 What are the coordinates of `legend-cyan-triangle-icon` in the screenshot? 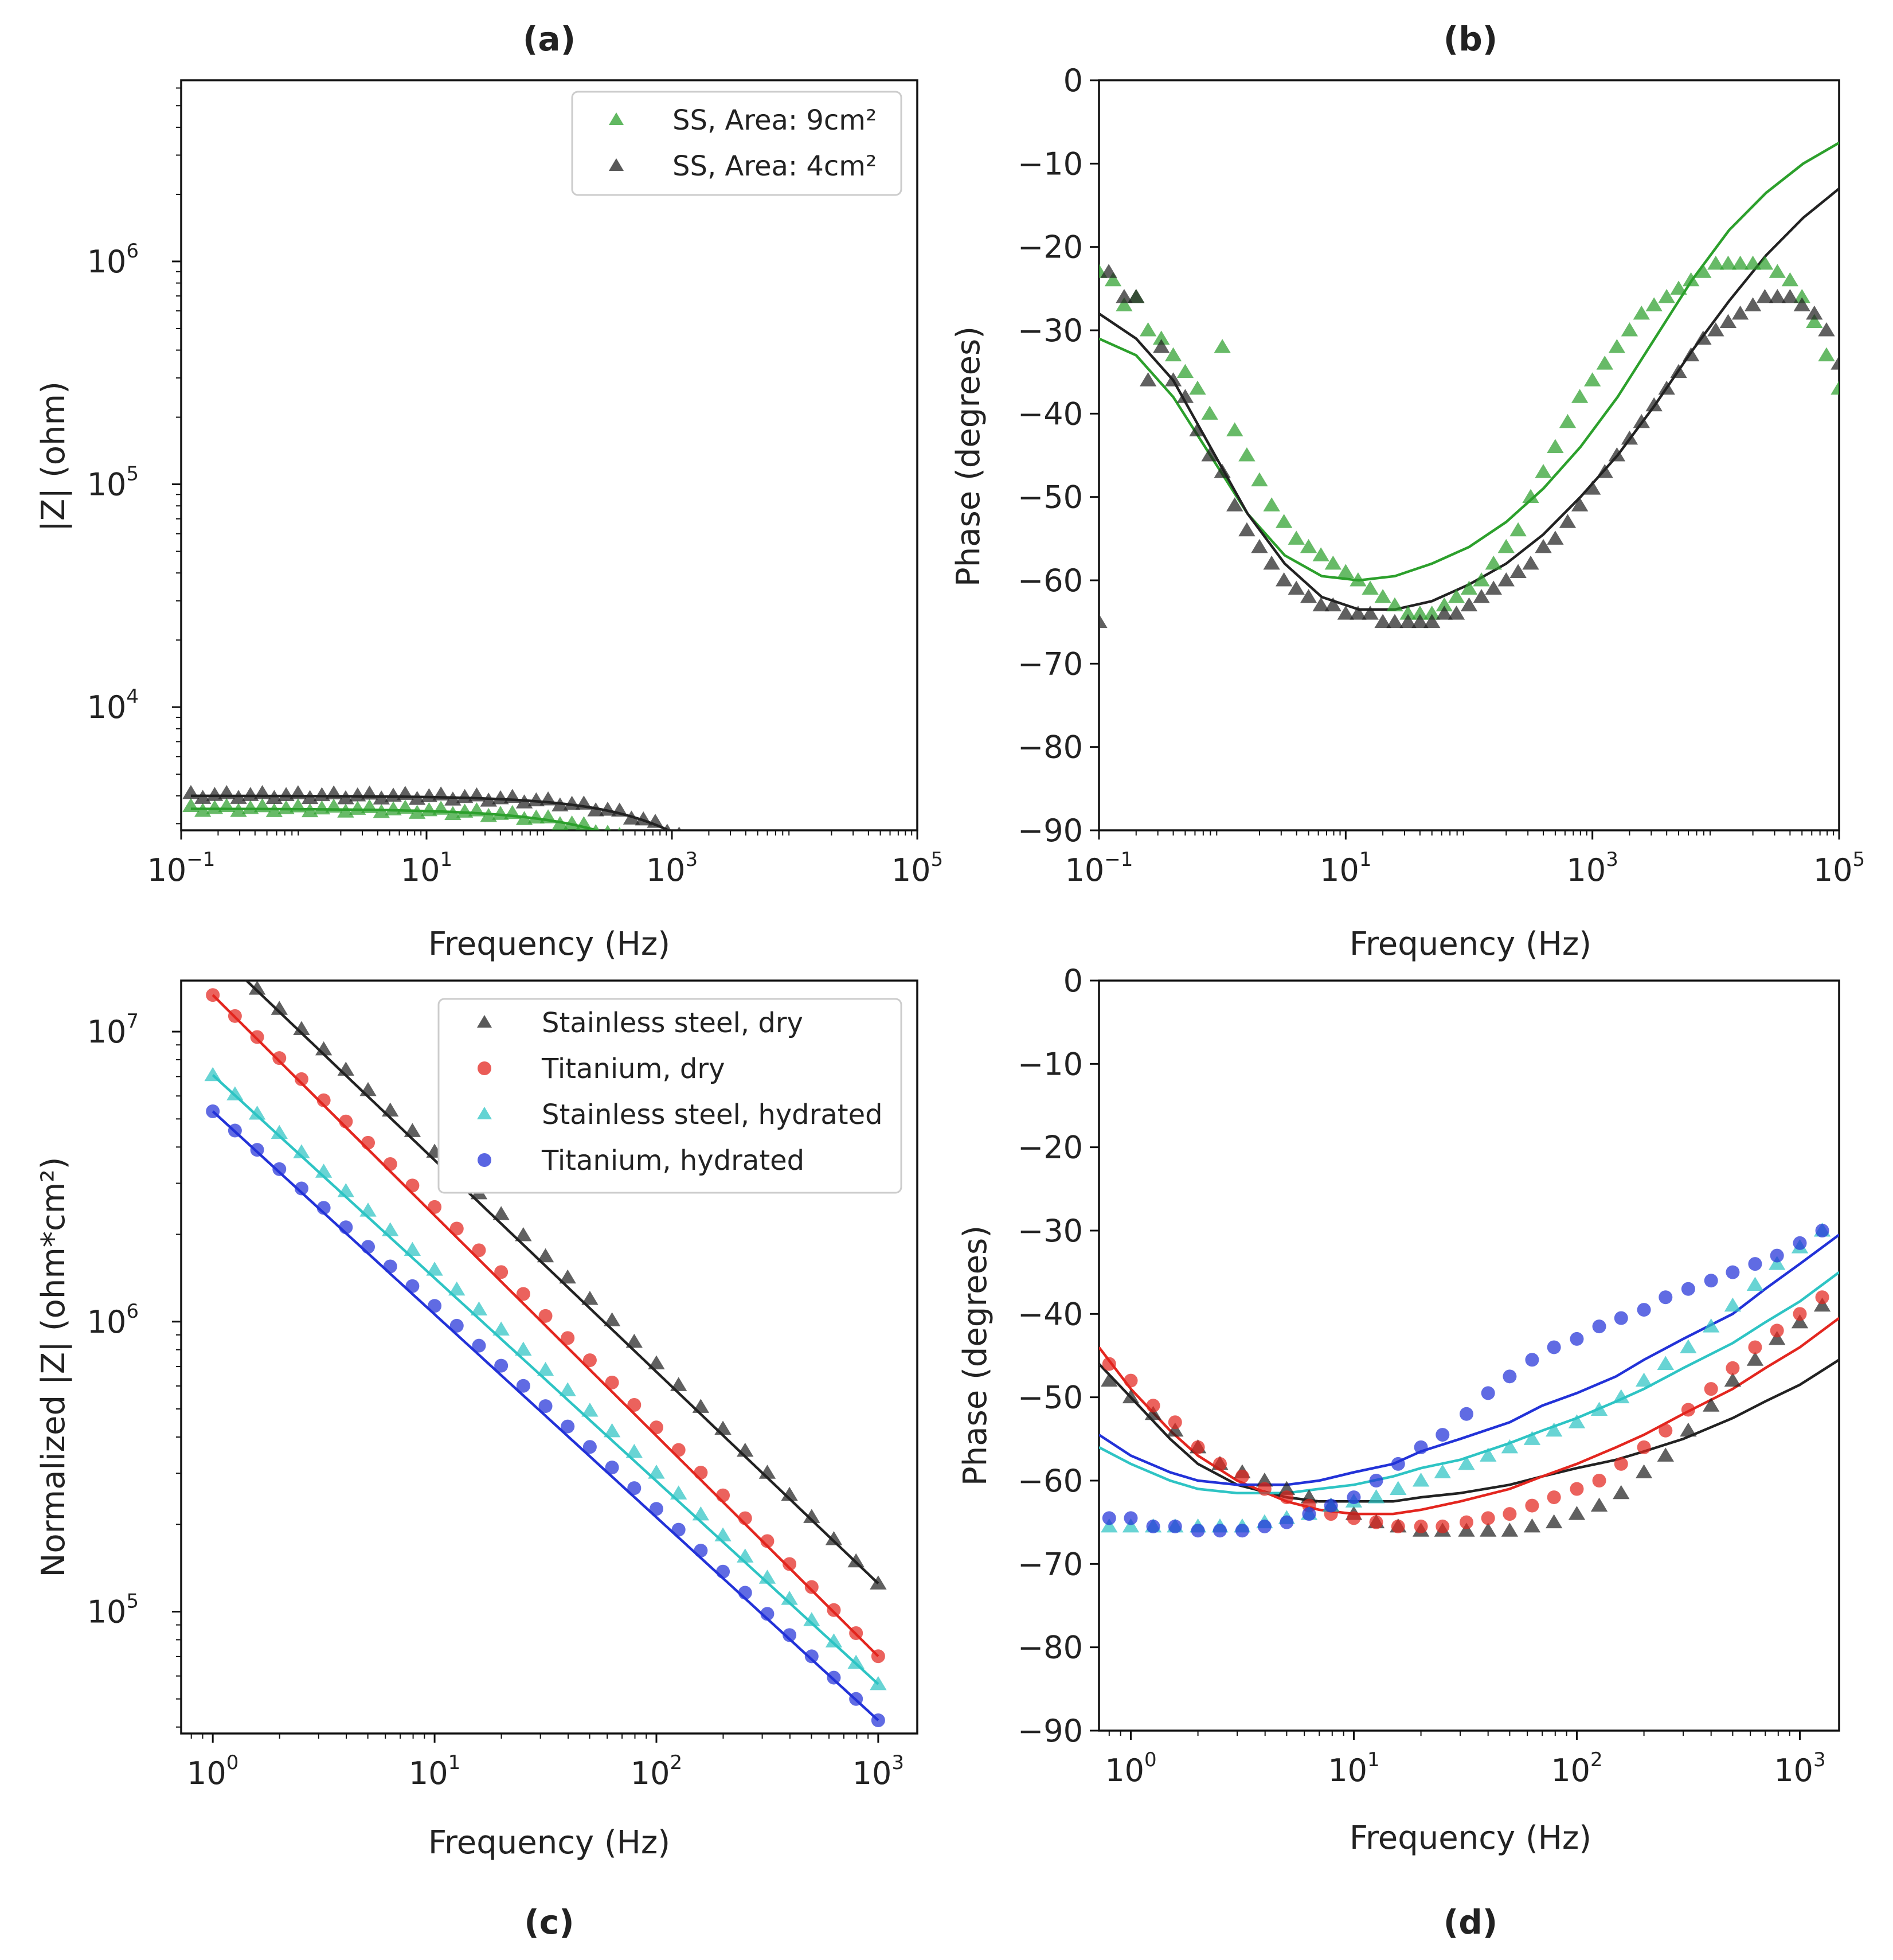 It's located at (485, 1113).